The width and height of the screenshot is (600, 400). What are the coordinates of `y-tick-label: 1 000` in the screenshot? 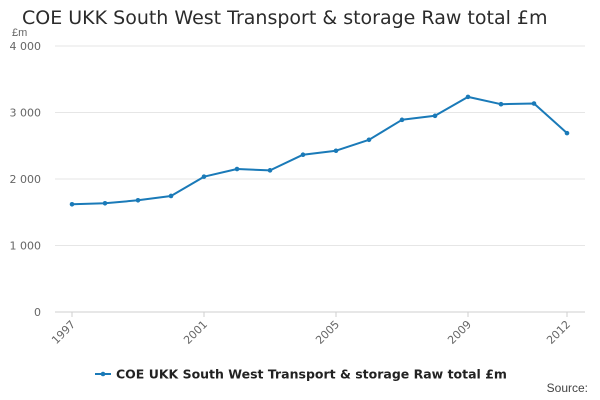 It's located at (26, 246).